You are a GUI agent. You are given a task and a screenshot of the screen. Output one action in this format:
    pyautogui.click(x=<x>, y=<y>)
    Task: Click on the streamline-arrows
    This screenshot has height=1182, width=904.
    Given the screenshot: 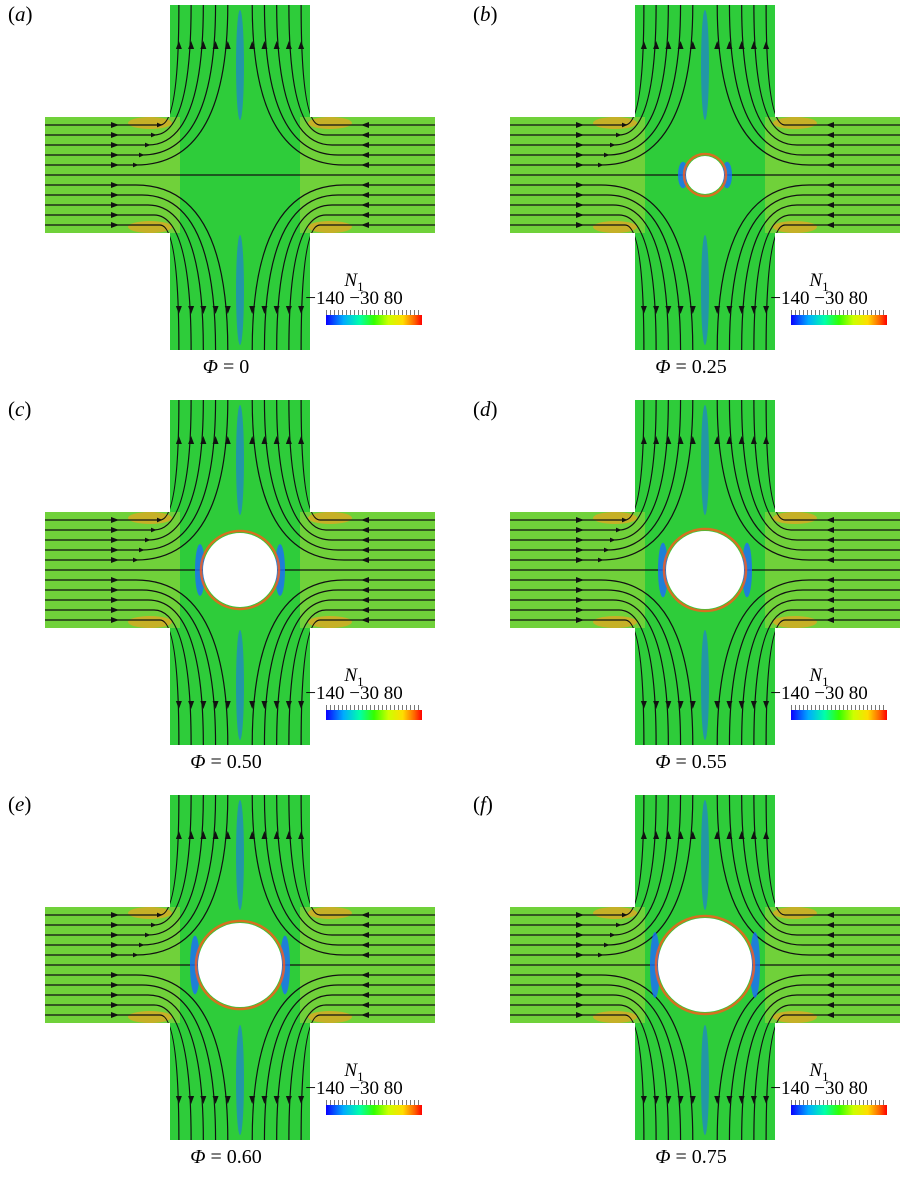 What is the action you would take?
    pyautogui.click(x=705, y=177)
    